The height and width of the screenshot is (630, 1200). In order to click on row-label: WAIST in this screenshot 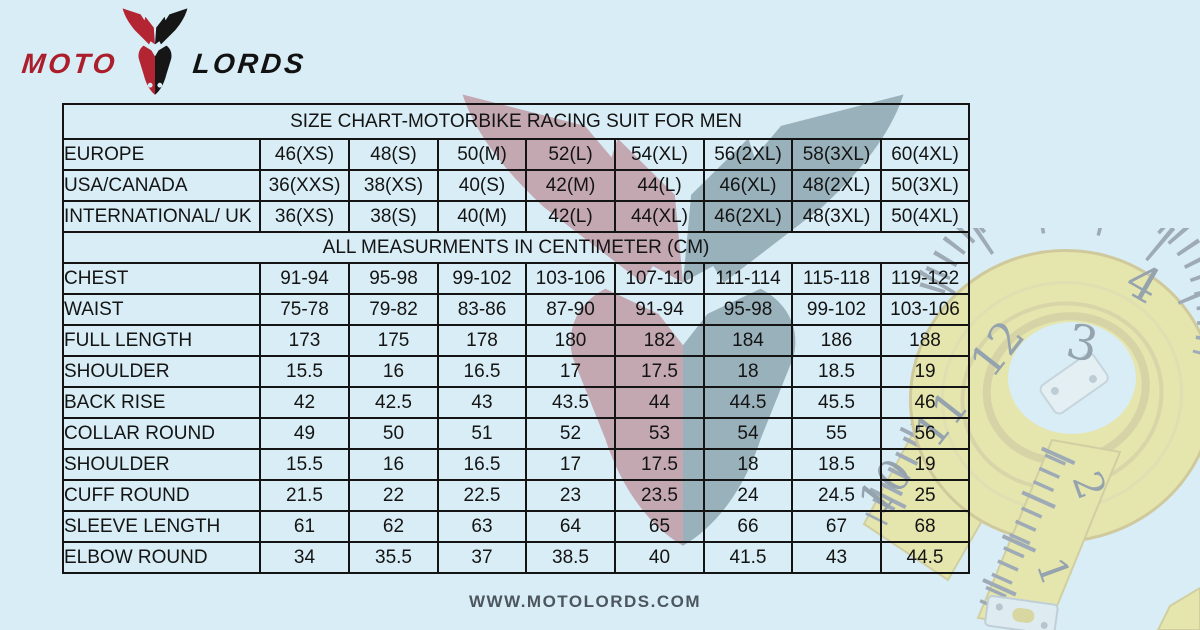, I will do `click(161, 309)`.